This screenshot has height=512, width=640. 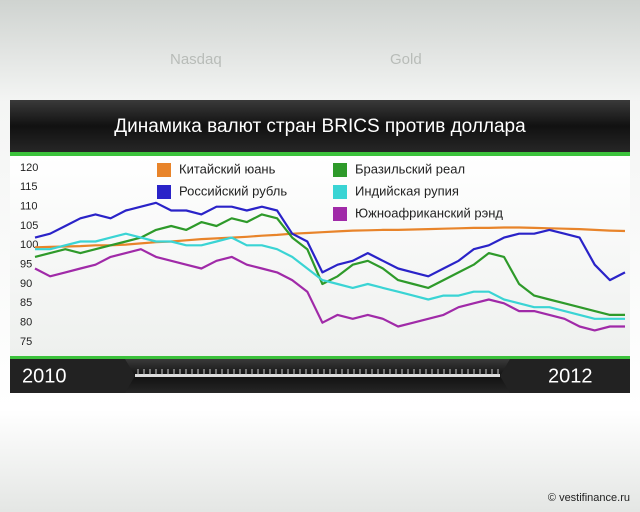 What do you see at coordinates (29, 226) in the screenshot?
I see `y-tick-label: 105` at bounding box center [29, 226].